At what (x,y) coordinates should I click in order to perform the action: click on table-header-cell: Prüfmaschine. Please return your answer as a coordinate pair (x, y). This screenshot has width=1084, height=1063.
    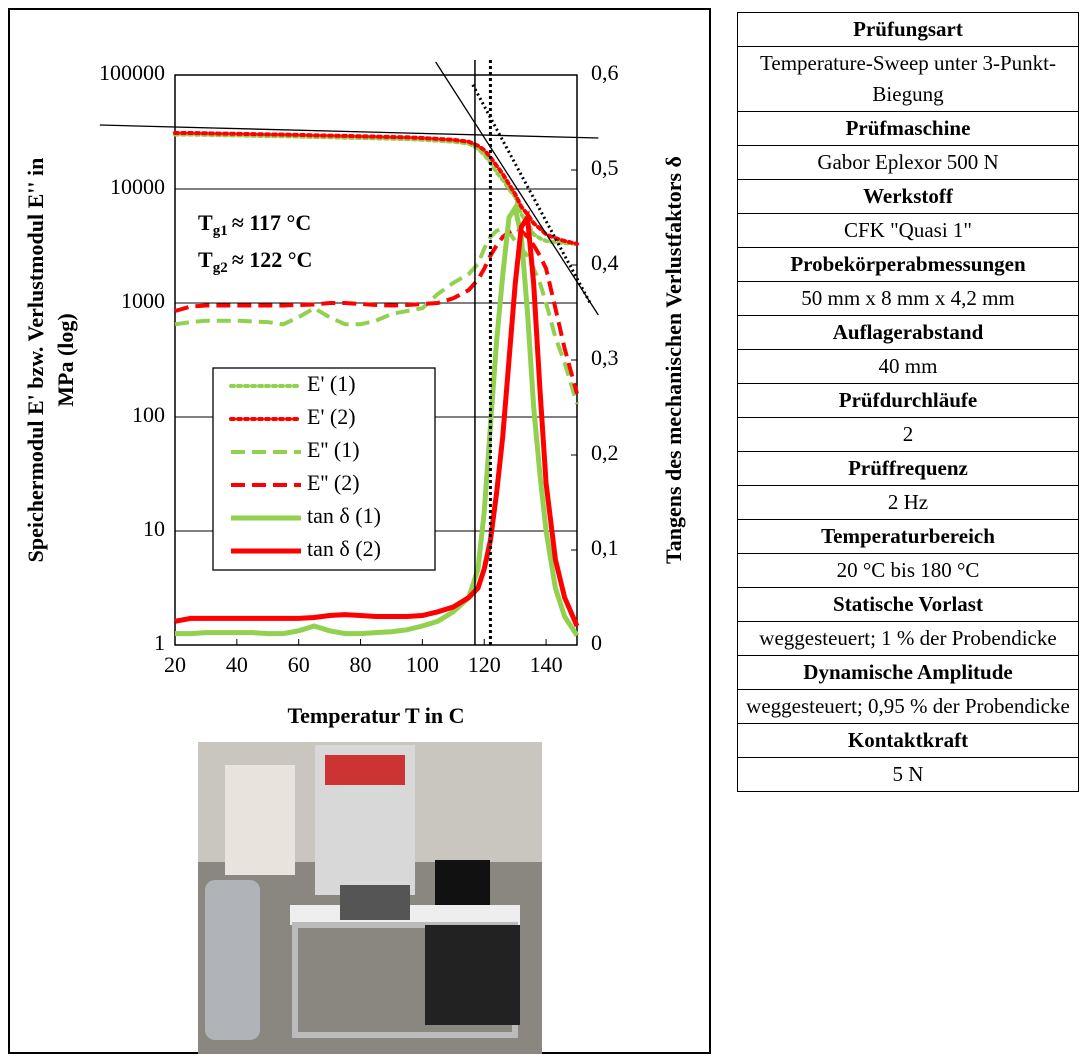
    Looking at the image, I should click on (908, 128).